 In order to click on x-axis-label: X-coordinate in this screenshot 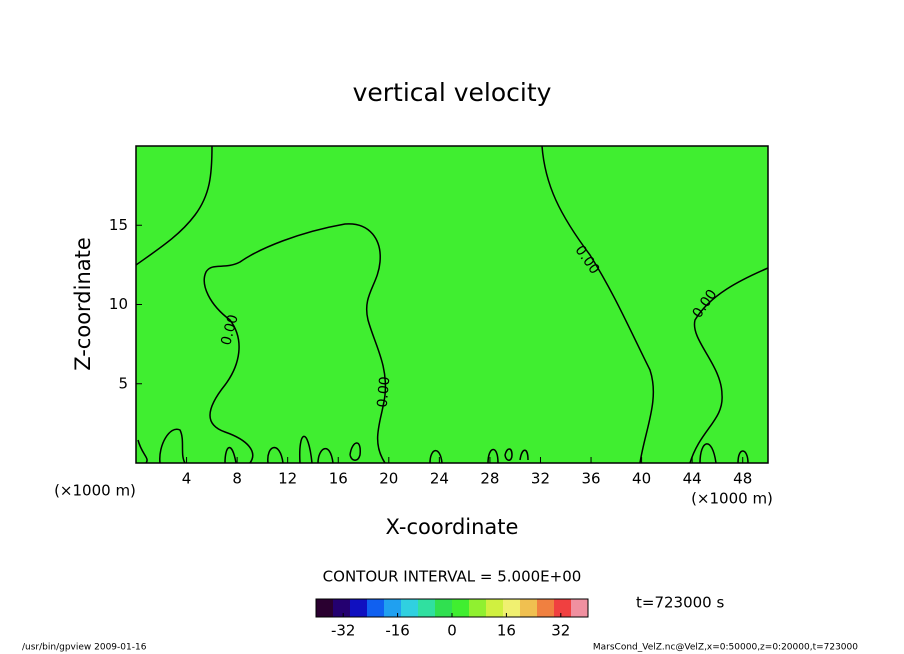, I will do `click(452, 527)`.